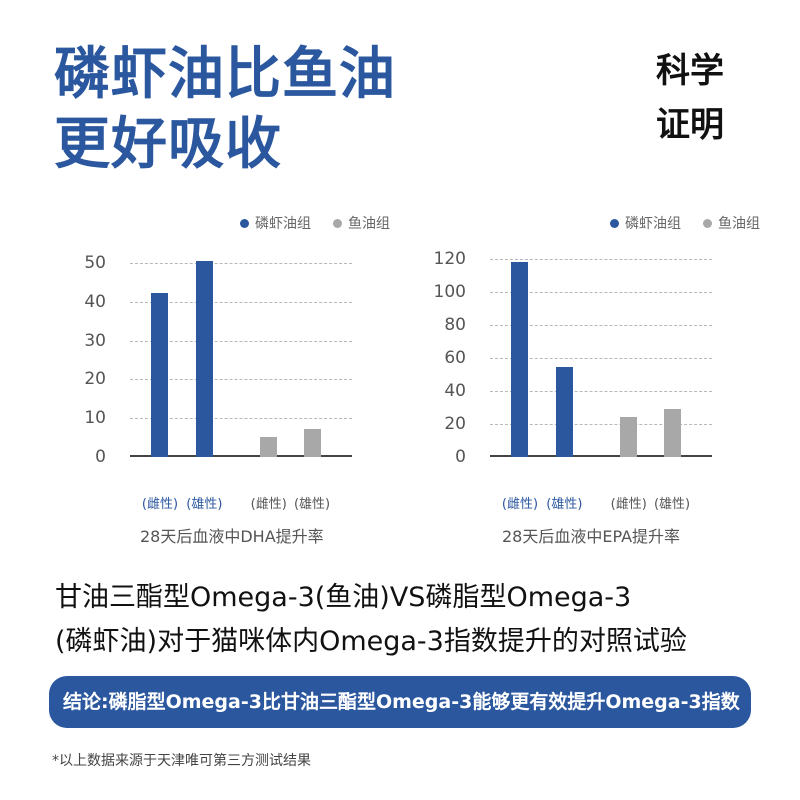 The image size is (800, 800). I want to click on badge-line-2: 证明, so click(690, 125).